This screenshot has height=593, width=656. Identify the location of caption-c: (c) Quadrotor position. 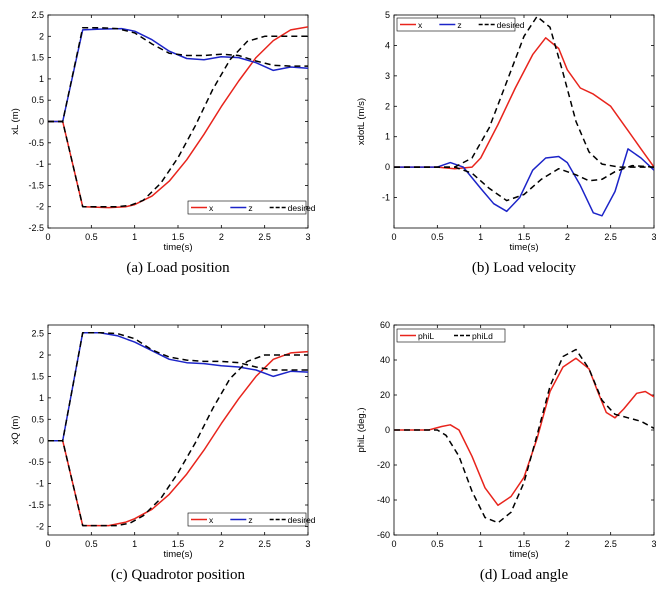
(178, 575).